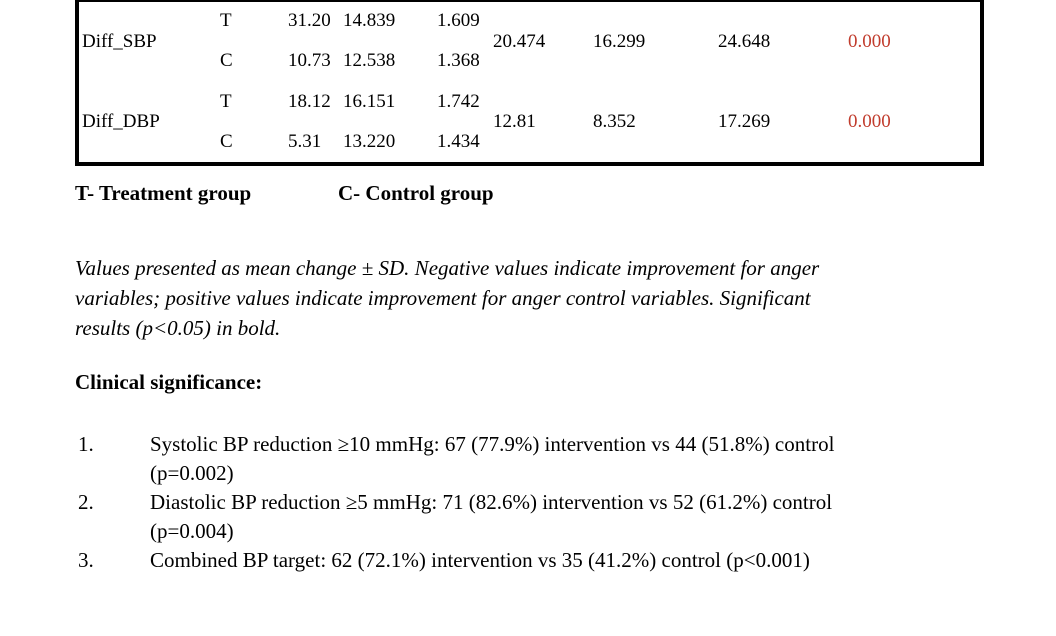 The height and width of the screenshot is (636, 1056). Describe the element at coordinates (119, 41) in the screenshot. I see `variable-cell: Diff_SBP` at that location.